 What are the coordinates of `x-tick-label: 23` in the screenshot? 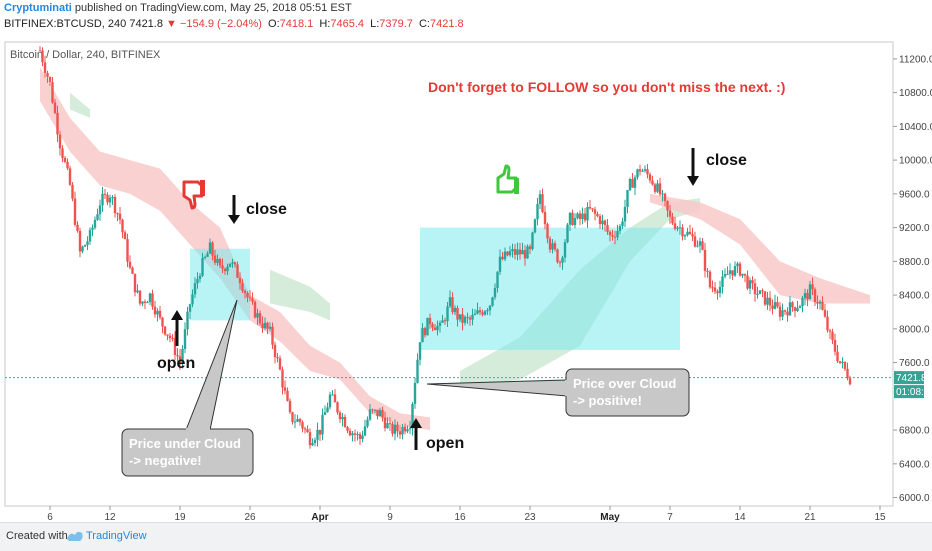 It's located at (530, 517).